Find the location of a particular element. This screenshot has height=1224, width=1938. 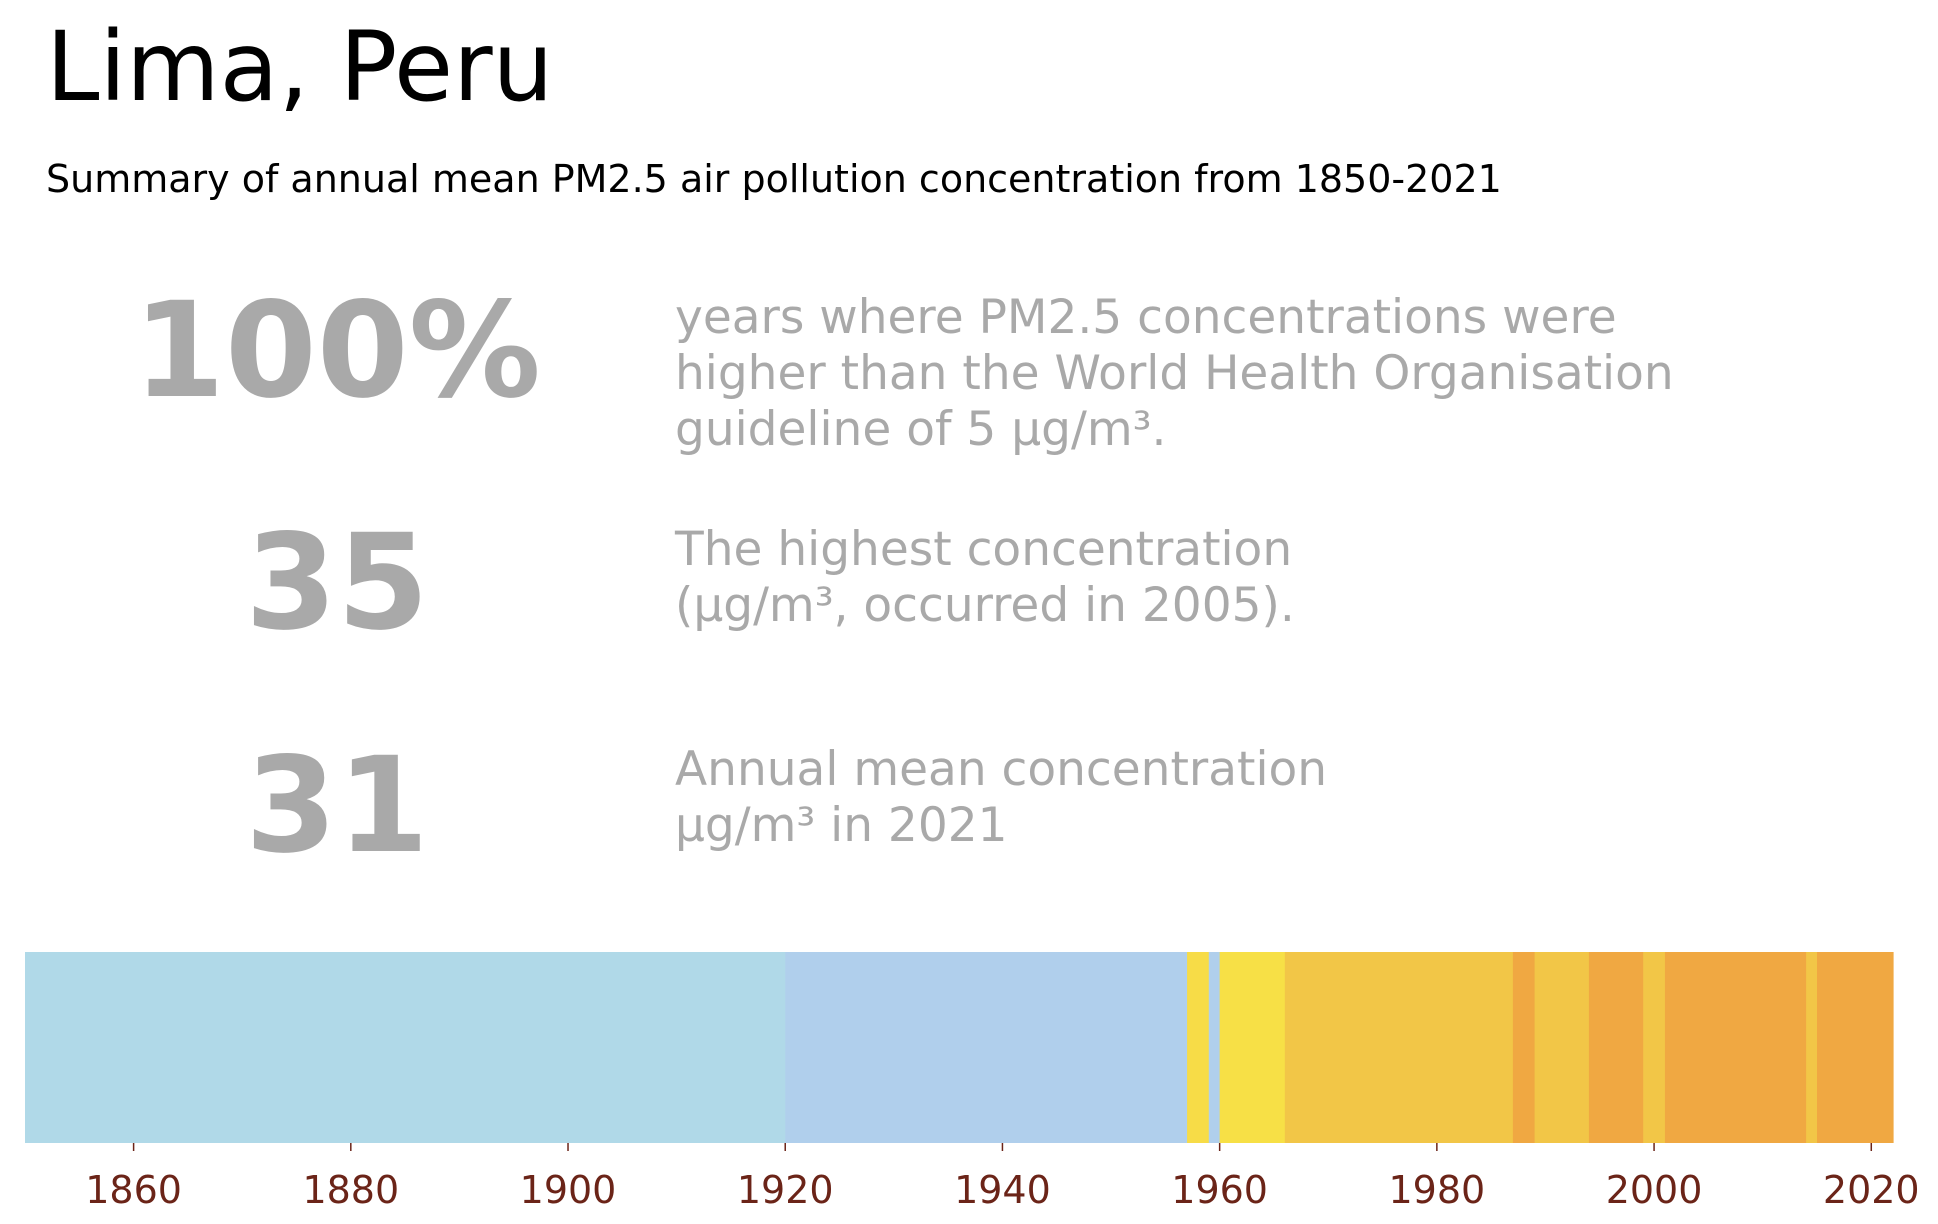

x-tick-label-1980: 1980 is located at coordinates (1437, 1190).